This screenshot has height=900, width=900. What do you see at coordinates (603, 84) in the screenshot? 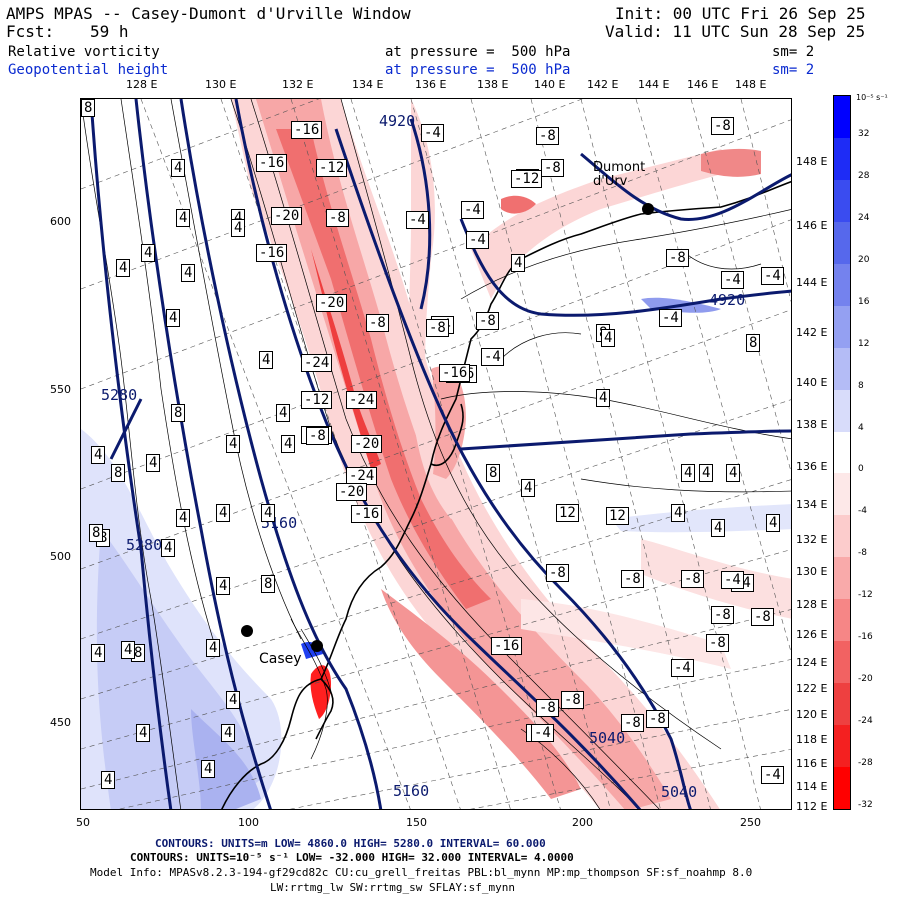
I see `lon-label: 142 E` at bounding box center [603, 84].